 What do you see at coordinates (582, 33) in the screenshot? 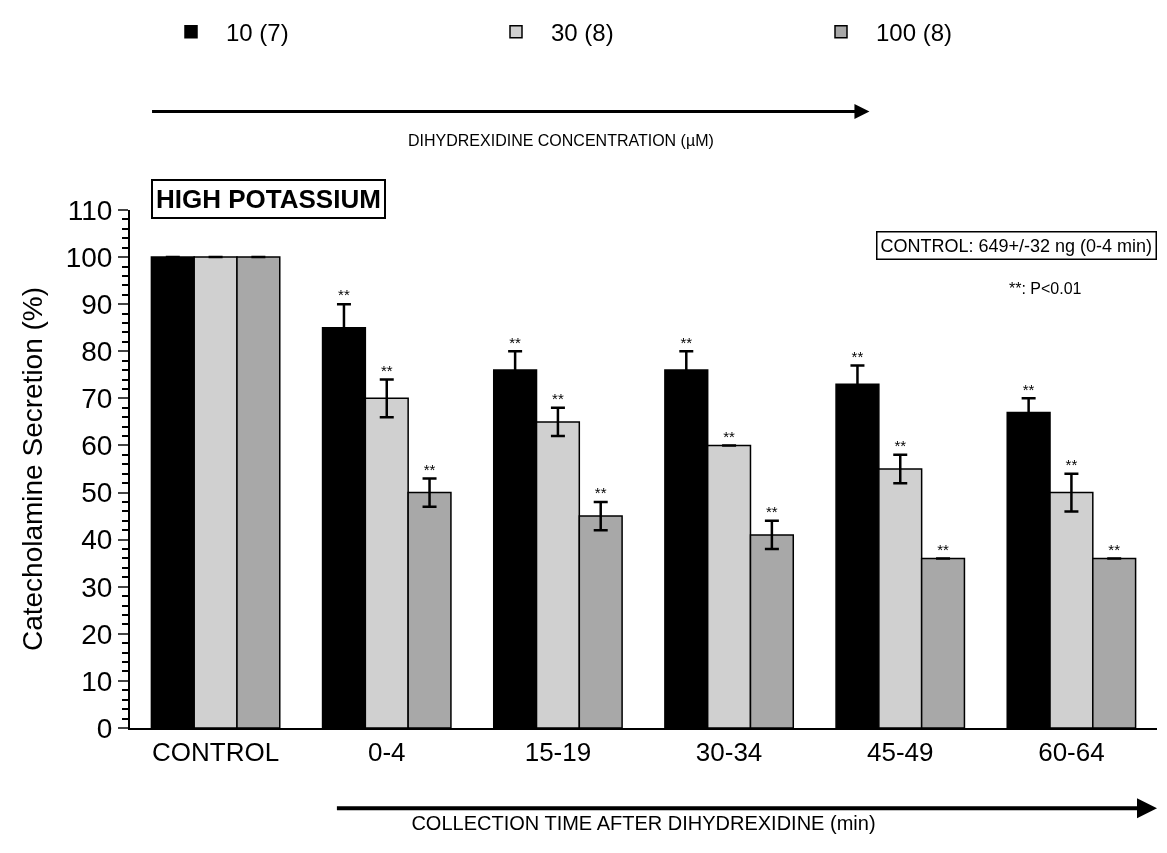
I see `legend-label: 30 (8)` at bounding box center [582, 33].